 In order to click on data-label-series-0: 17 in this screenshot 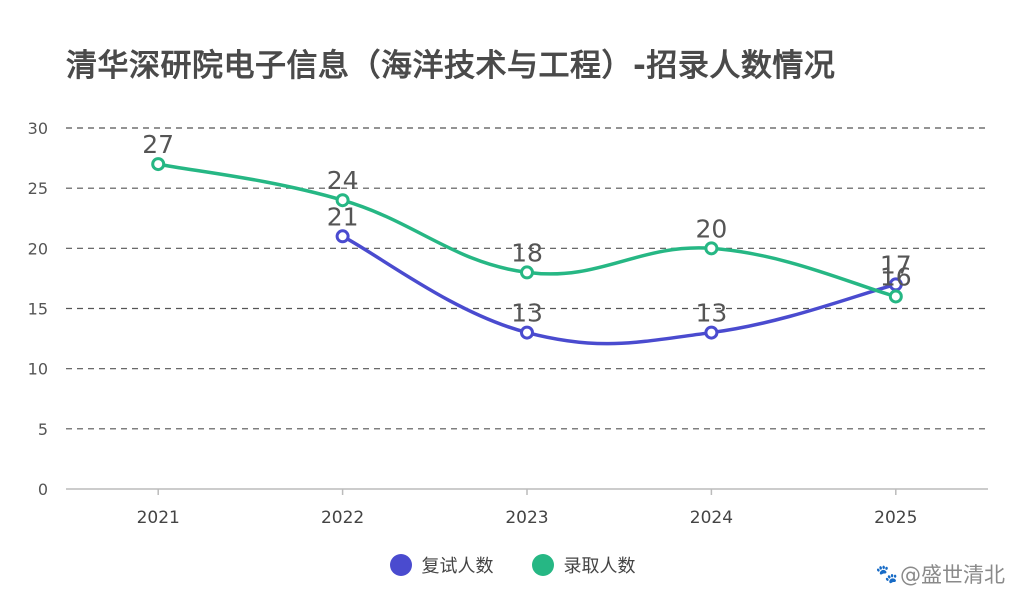, I will do `click(896, 264)`.